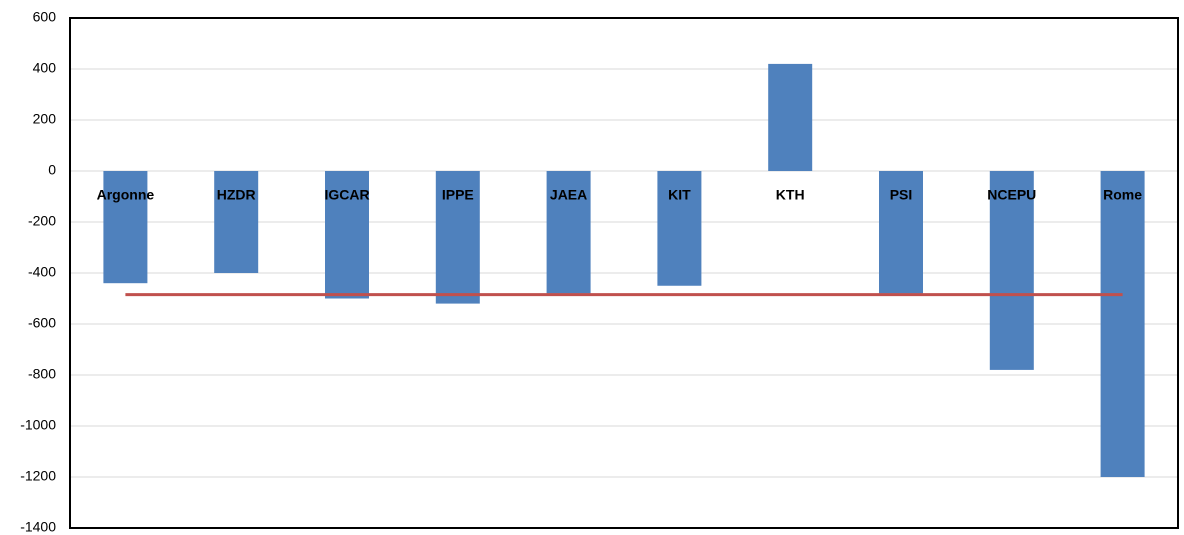 The width and height of the screenshot is (1184, 535). Describe the element at coordinates (790, 195) in the screenshot. I see `x-tick-label: KTH` at that location.